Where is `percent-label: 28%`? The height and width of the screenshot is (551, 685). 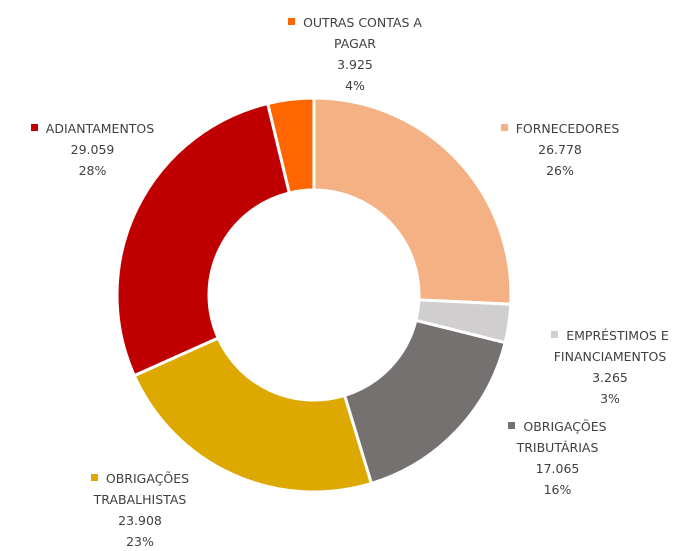
percent-label: 28% is located at coordinates (92, 170).